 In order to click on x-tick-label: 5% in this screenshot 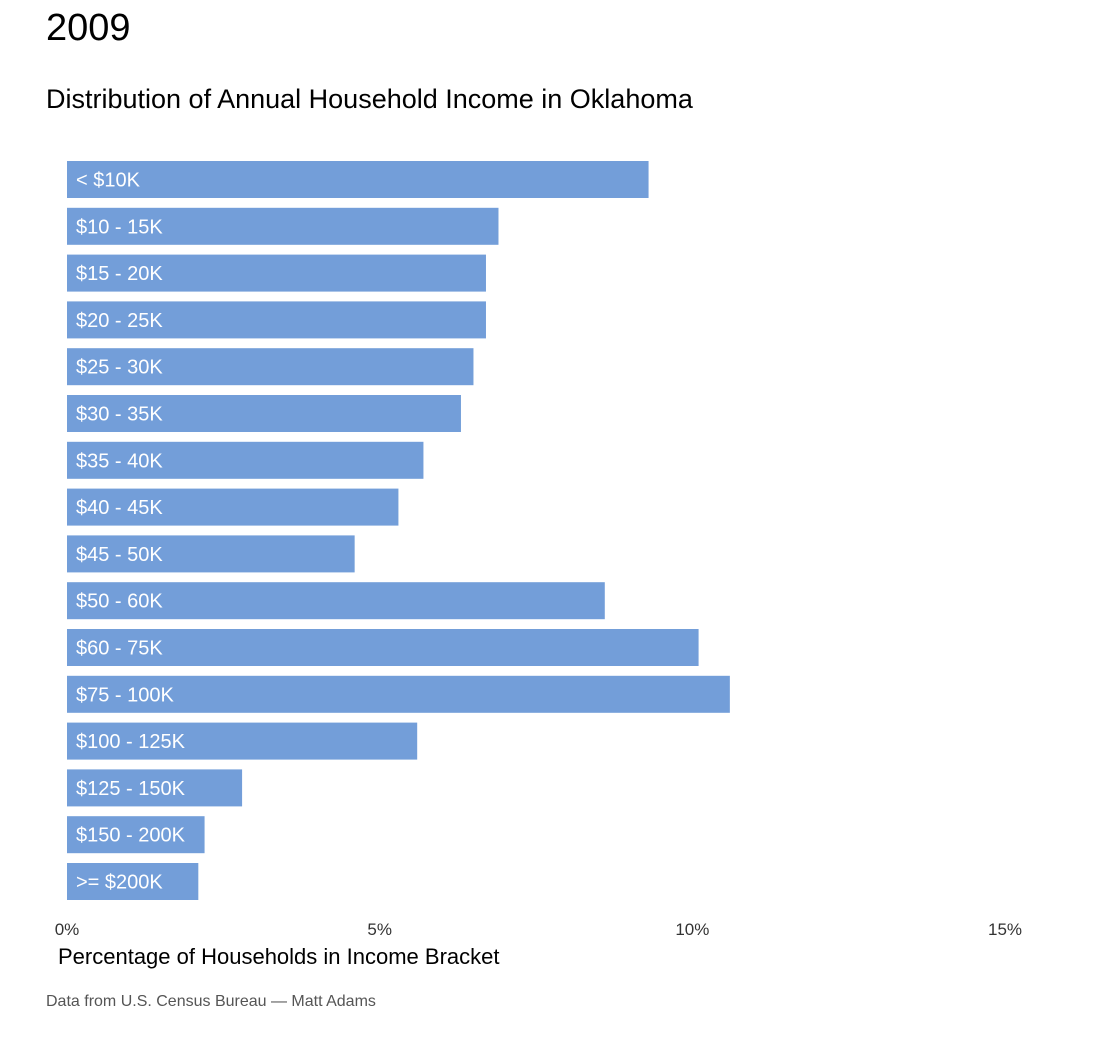, I will do `click(379, 929)`.